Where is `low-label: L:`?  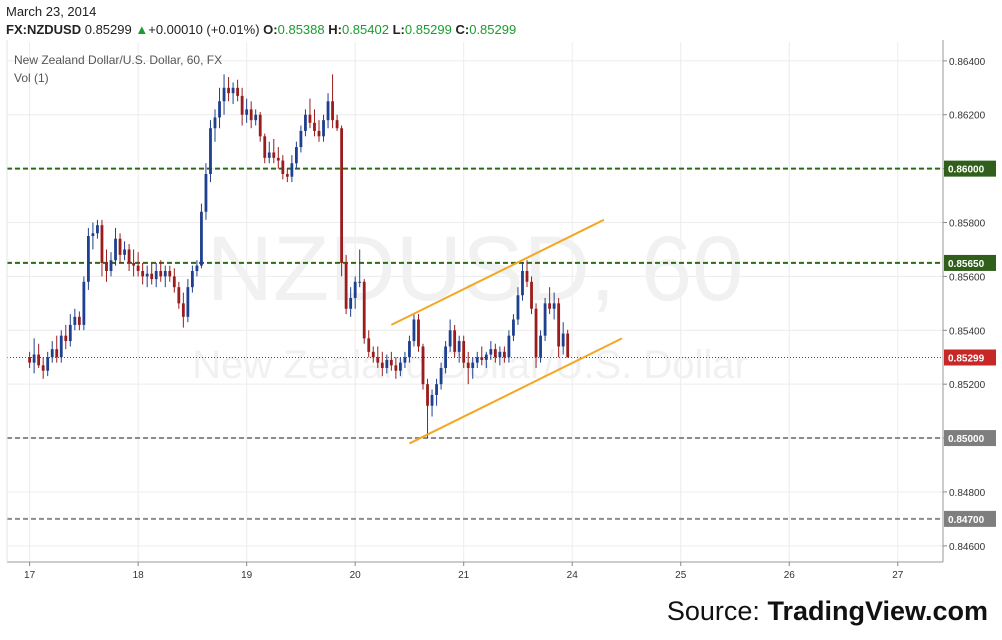
low-label: L: is located at coordinates (398, 29).